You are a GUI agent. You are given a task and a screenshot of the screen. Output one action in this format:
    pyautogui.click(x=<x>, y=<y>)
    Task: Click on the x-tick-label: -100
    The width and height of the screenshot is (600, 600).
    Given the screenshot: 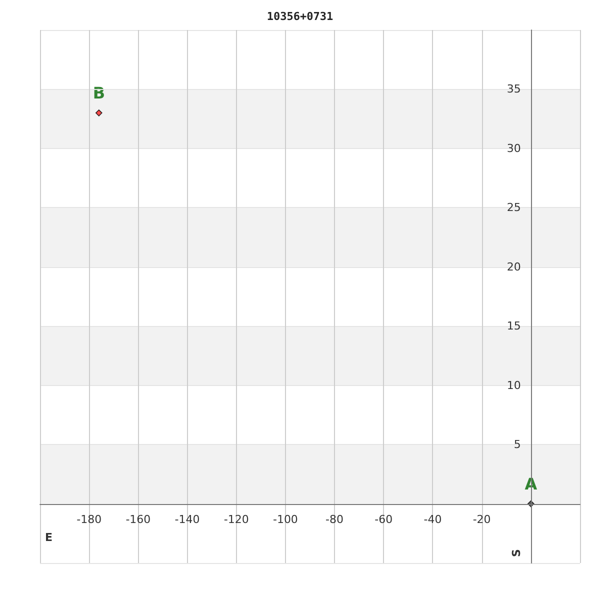 What is the action you would take?
    pyautogui.click(x=285, y=519)
    